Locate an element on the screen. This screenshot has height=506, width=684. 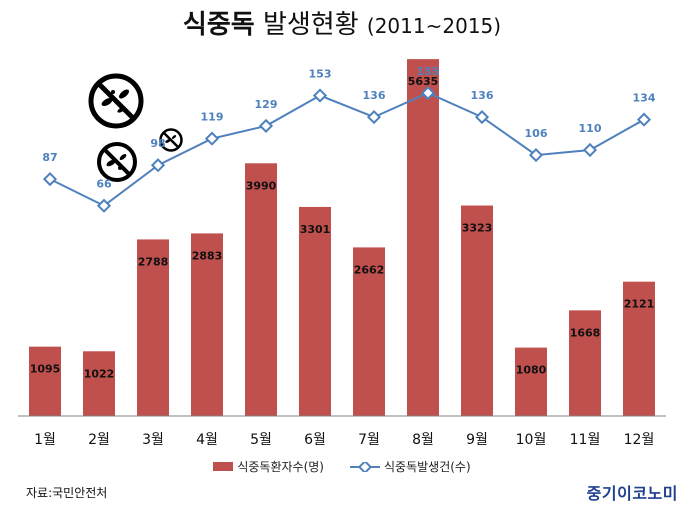
bar-value-label: 3301 is located at coordinates (315, 229).